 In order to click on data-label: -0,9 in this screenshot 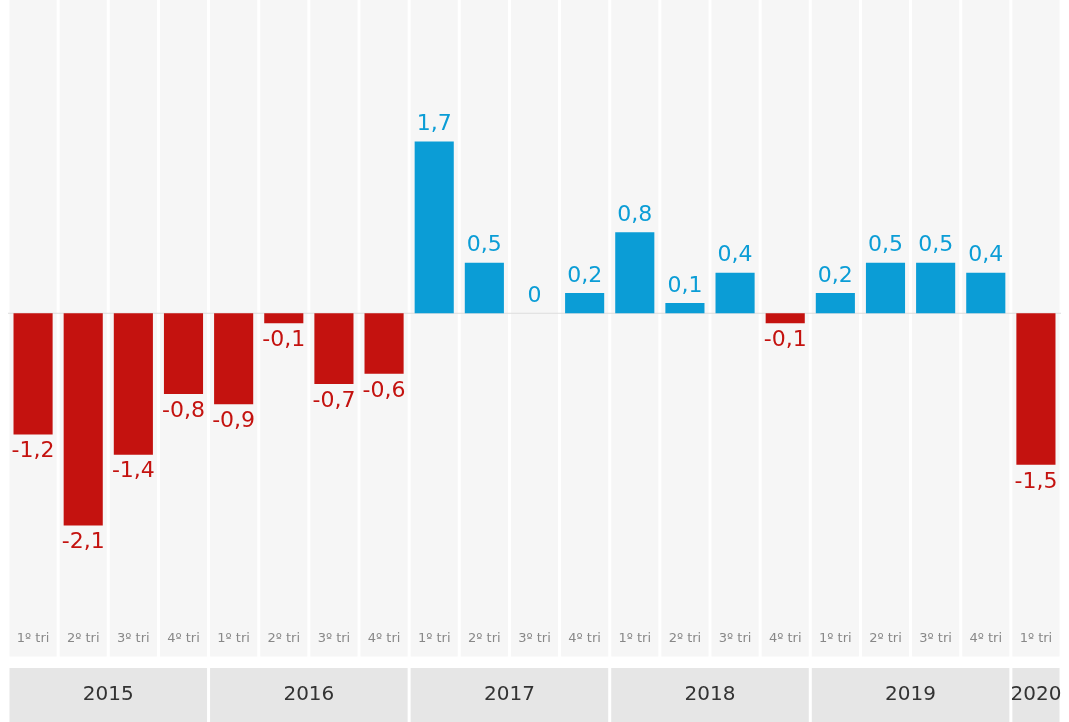, I will do `click(234, 419)`.